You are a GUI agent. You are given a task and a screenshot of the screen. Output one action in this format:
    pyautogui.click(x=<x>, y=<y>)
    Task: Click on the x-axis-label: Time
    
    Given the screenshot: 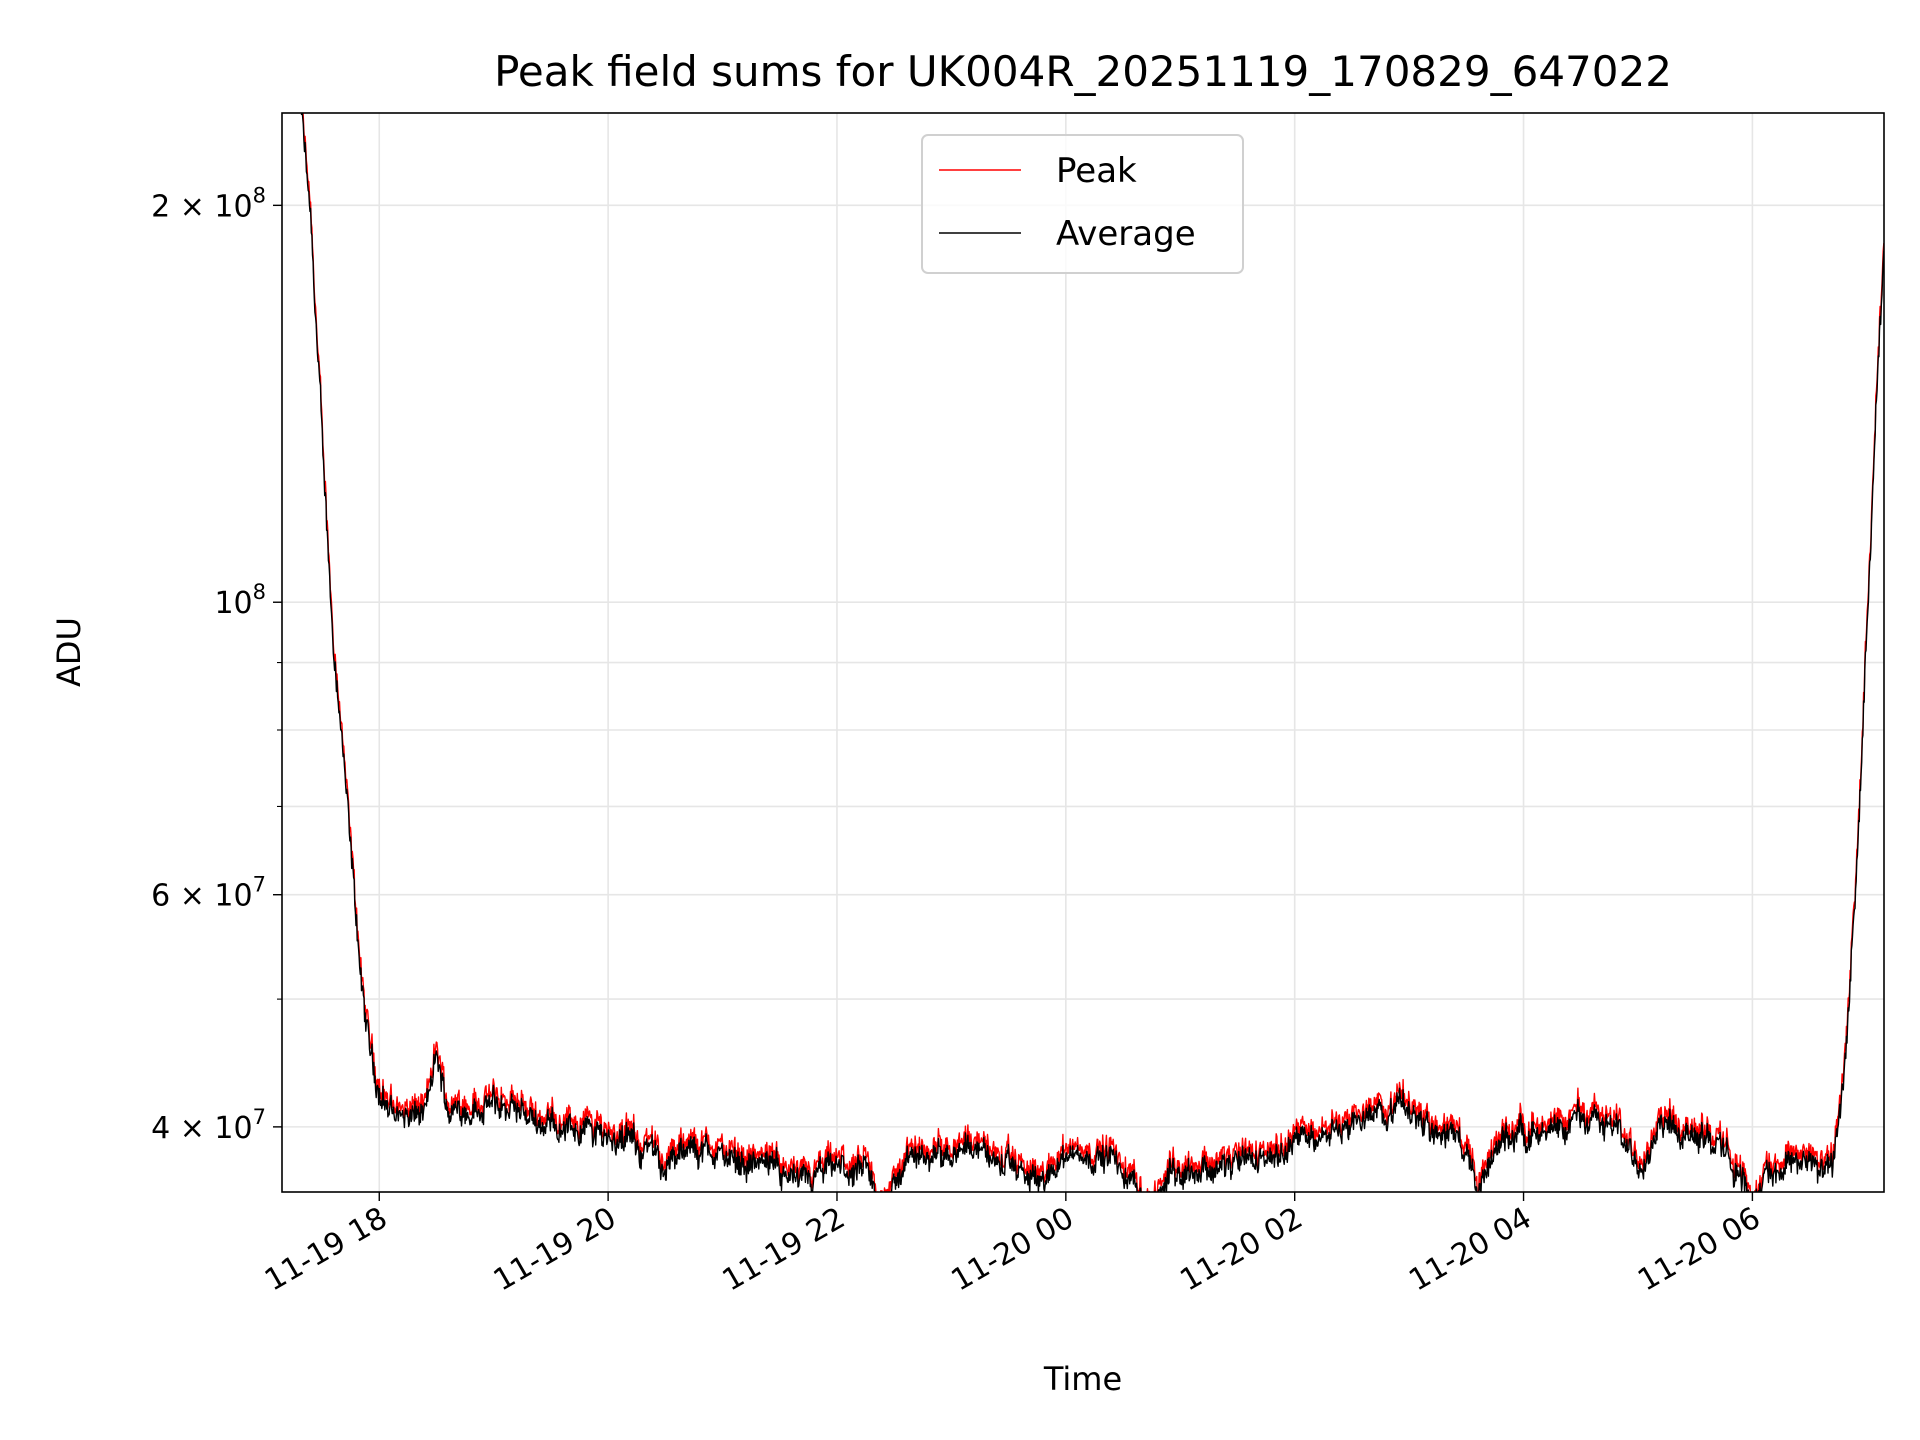 What is the action you would take?
    pyautogui.click(x=1082, y=1379)
    